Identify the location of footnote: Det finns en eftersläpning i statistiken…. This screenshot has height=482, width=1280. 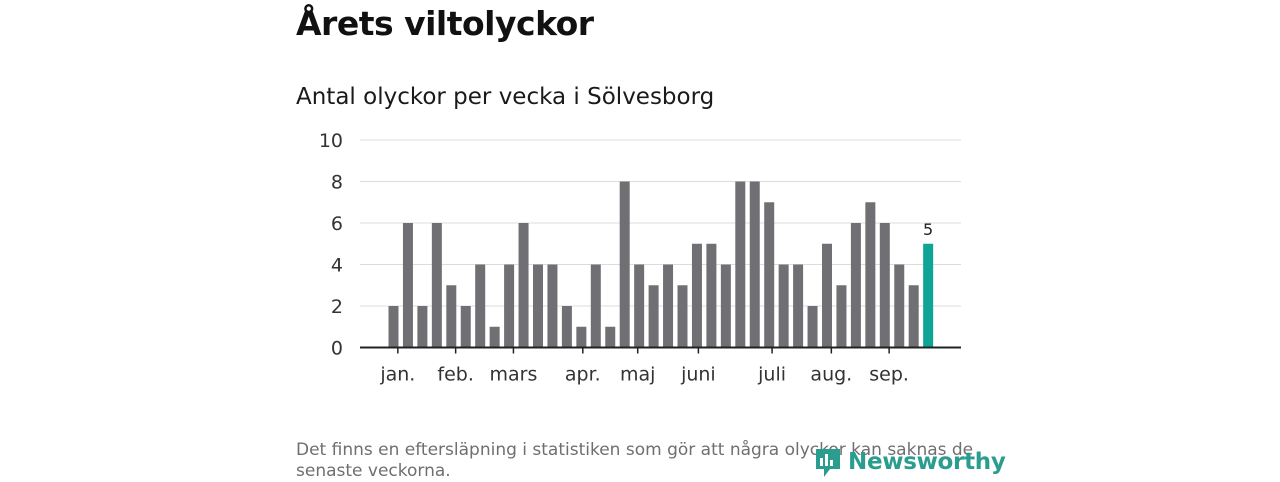
(635, 460).